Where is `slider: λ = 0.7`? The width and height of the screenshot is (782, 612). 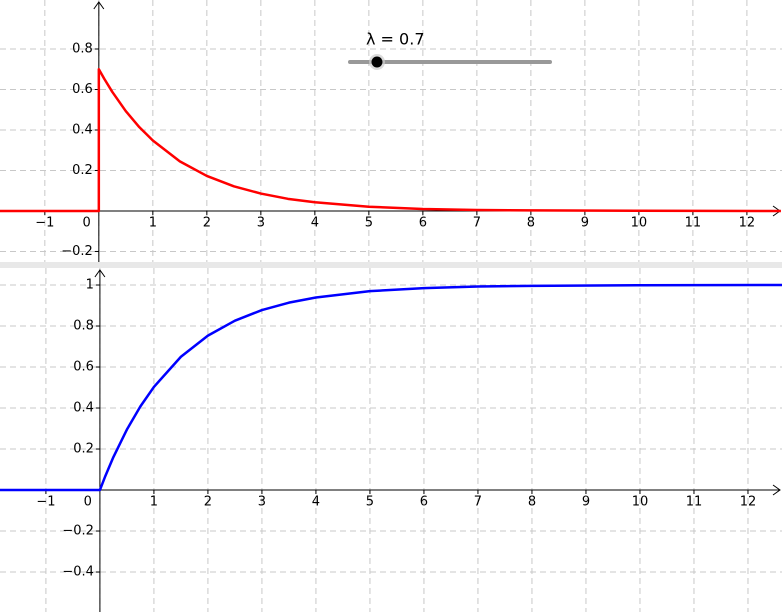 slider: λ = 0.7 is located at coordinates (450, 50).